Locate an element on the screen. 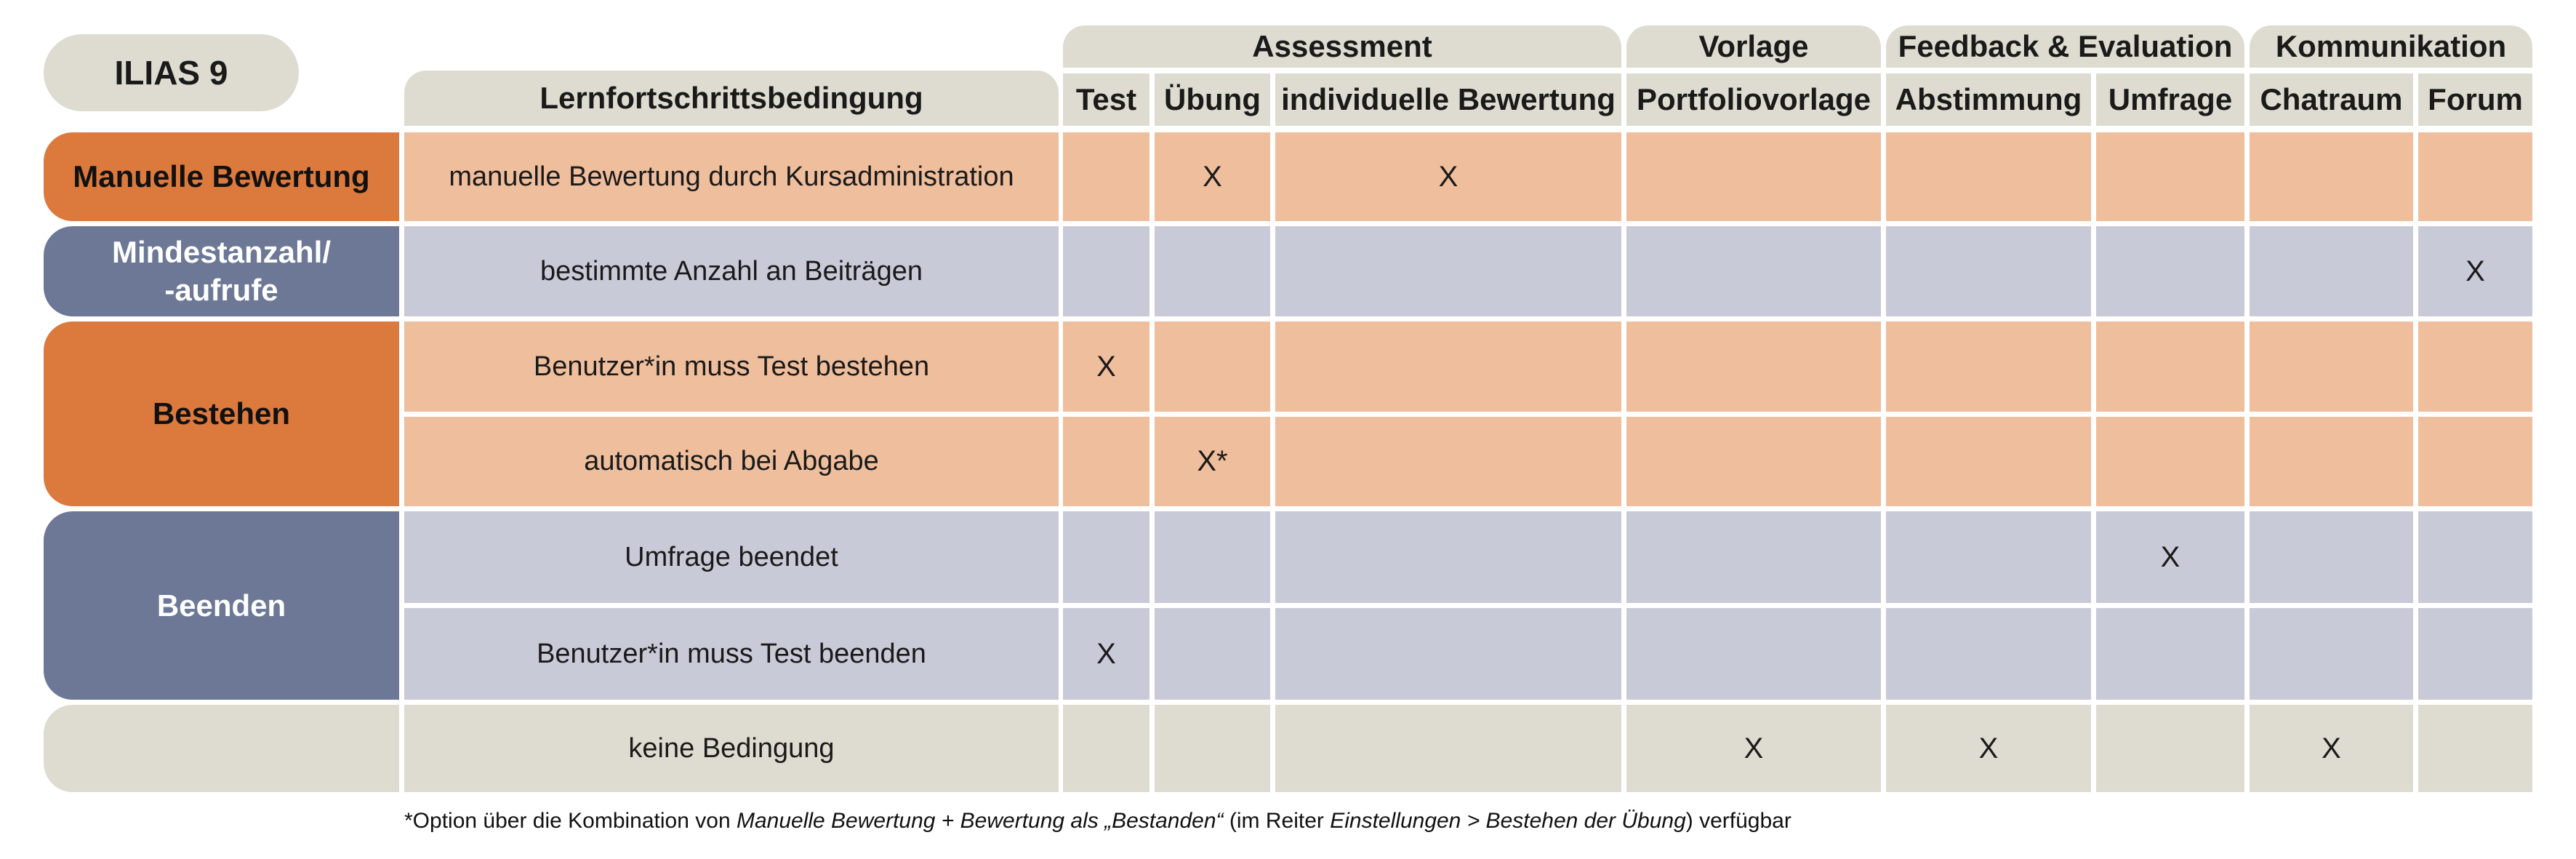  category-mindestanzahl-line2: -aufrufe is located at coordinates (221, 290).